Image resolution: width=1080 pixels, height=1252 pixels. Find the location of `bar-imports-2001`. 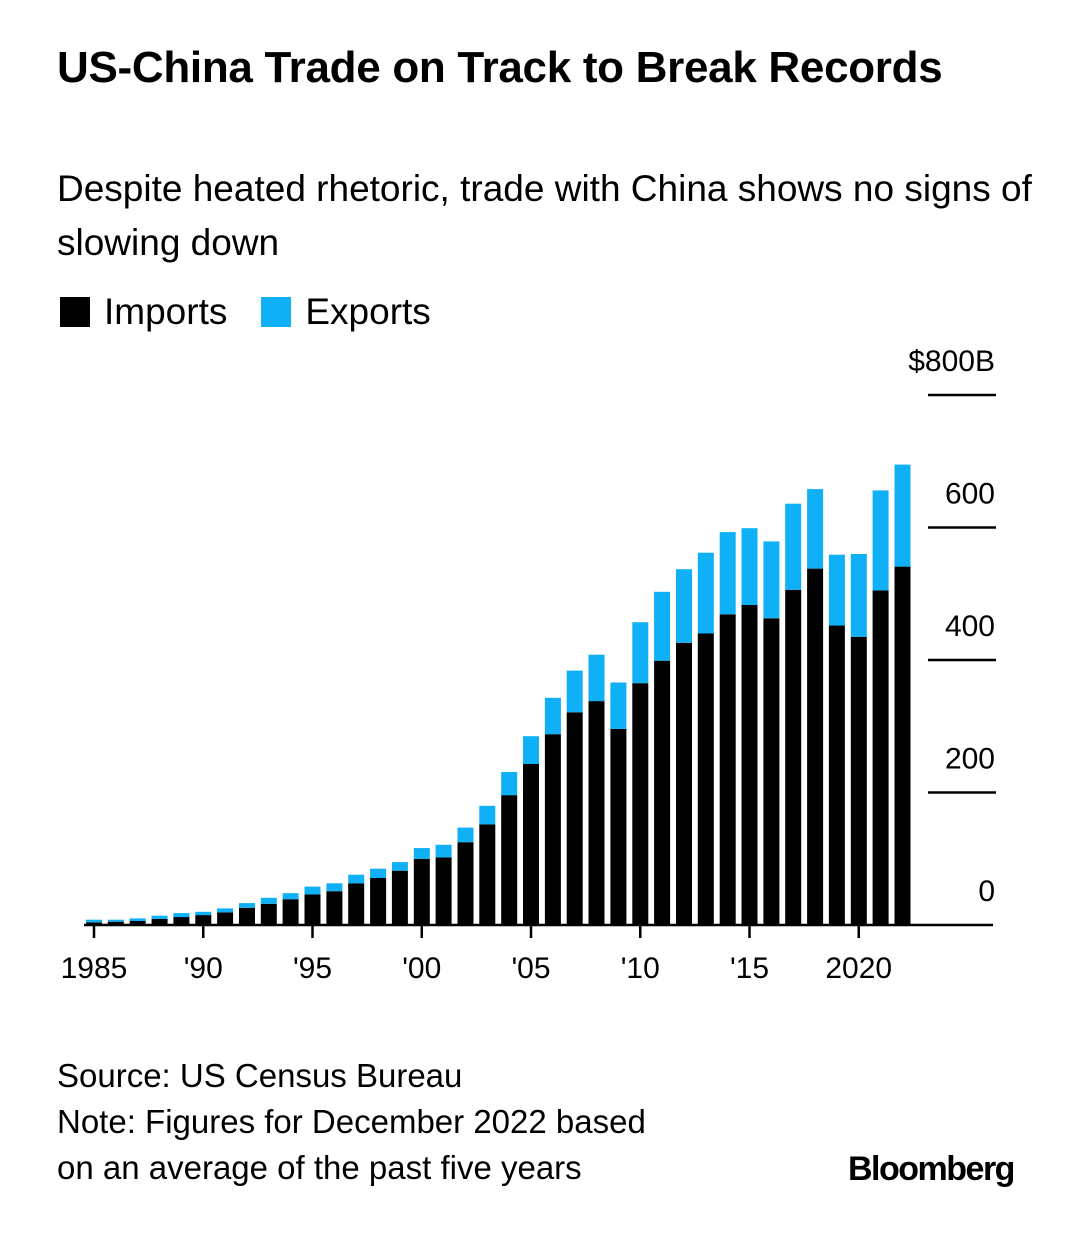

bar-imports-2001 is located at coordinates (443, 891).